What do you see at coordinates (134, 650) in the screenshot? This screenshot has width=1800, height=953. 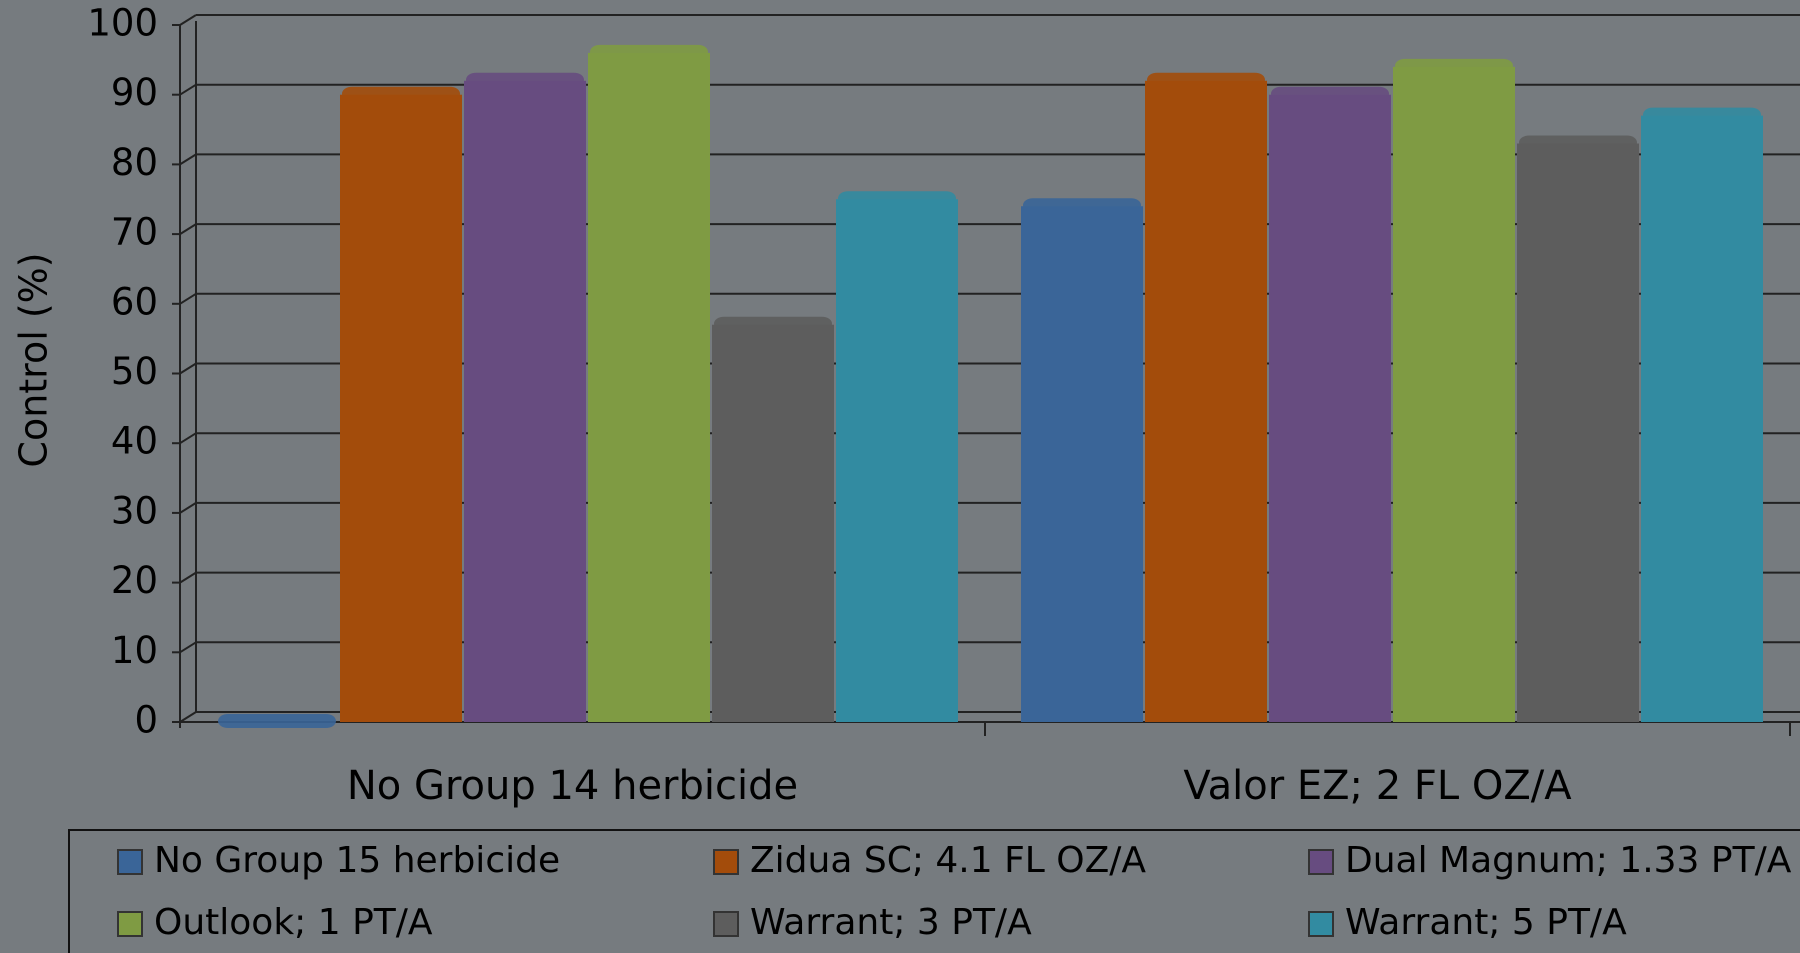 I see `y-tick-label: 10` at bounding box center [134, 650].